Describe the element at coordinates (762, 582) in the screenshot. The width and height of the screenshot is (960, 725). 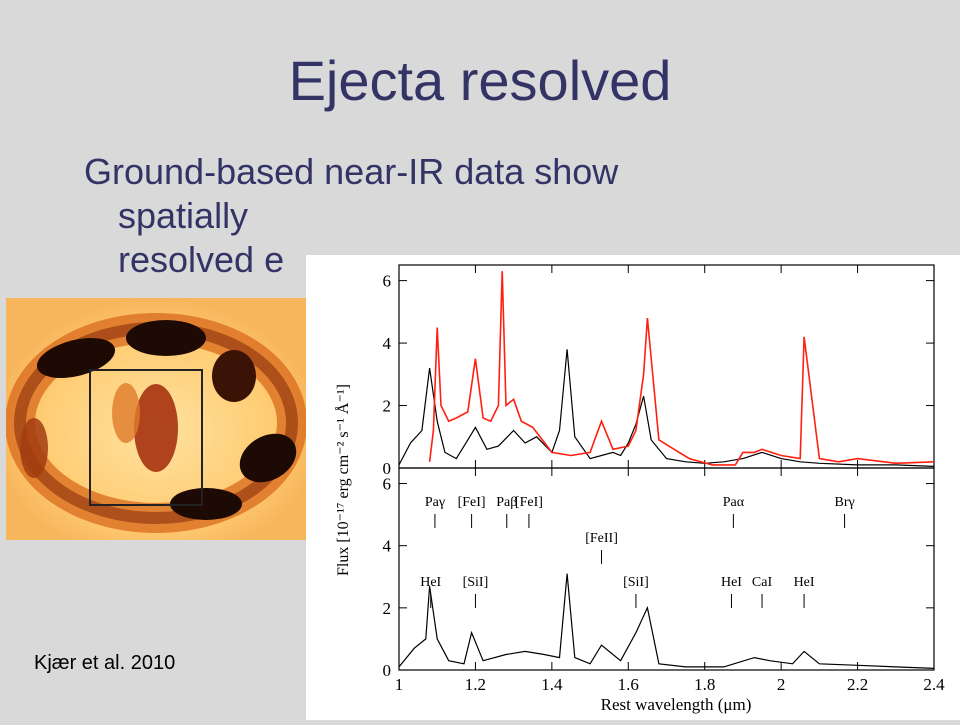
I see `line-label: CaI` at that location.